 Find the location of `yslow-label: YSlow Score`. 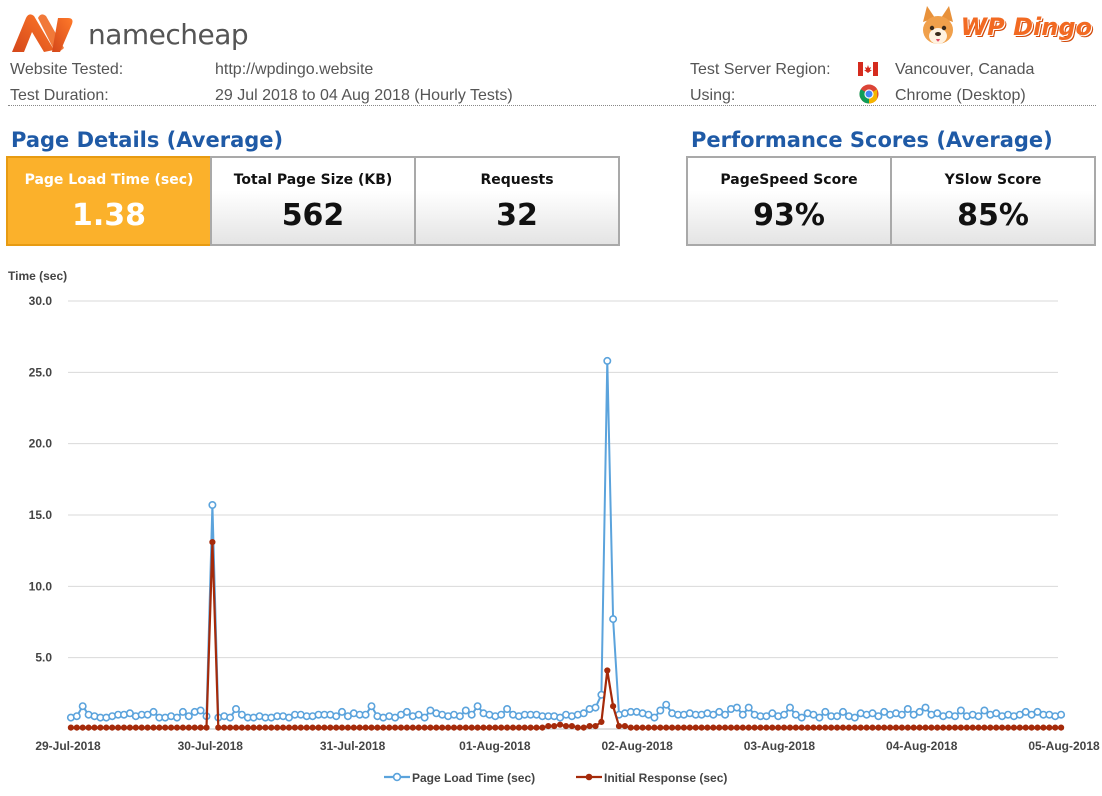

yslow-label: YSlow Score is located at coordinates (993, 180).